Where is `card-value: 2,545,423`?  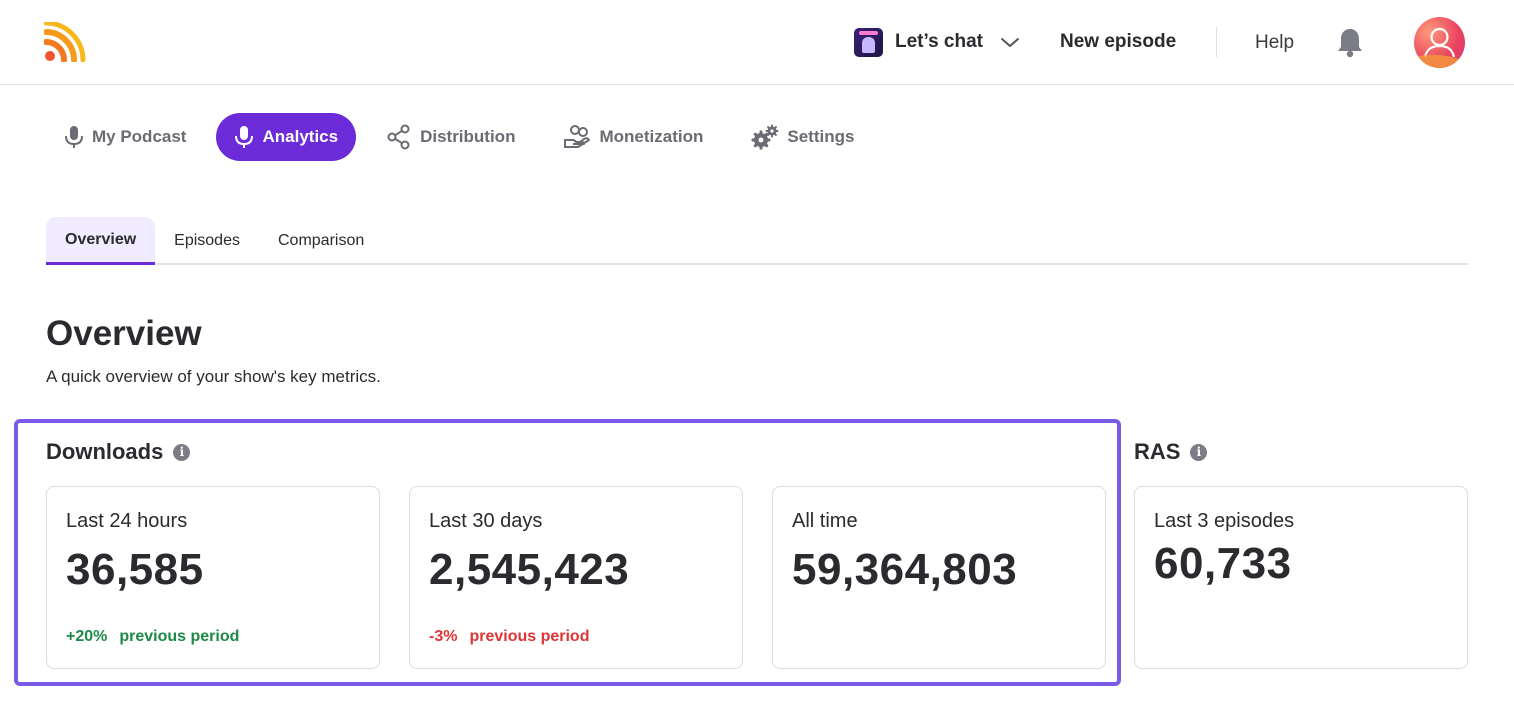
card-value: 2,545,423 is located at coordinates (529, 569).